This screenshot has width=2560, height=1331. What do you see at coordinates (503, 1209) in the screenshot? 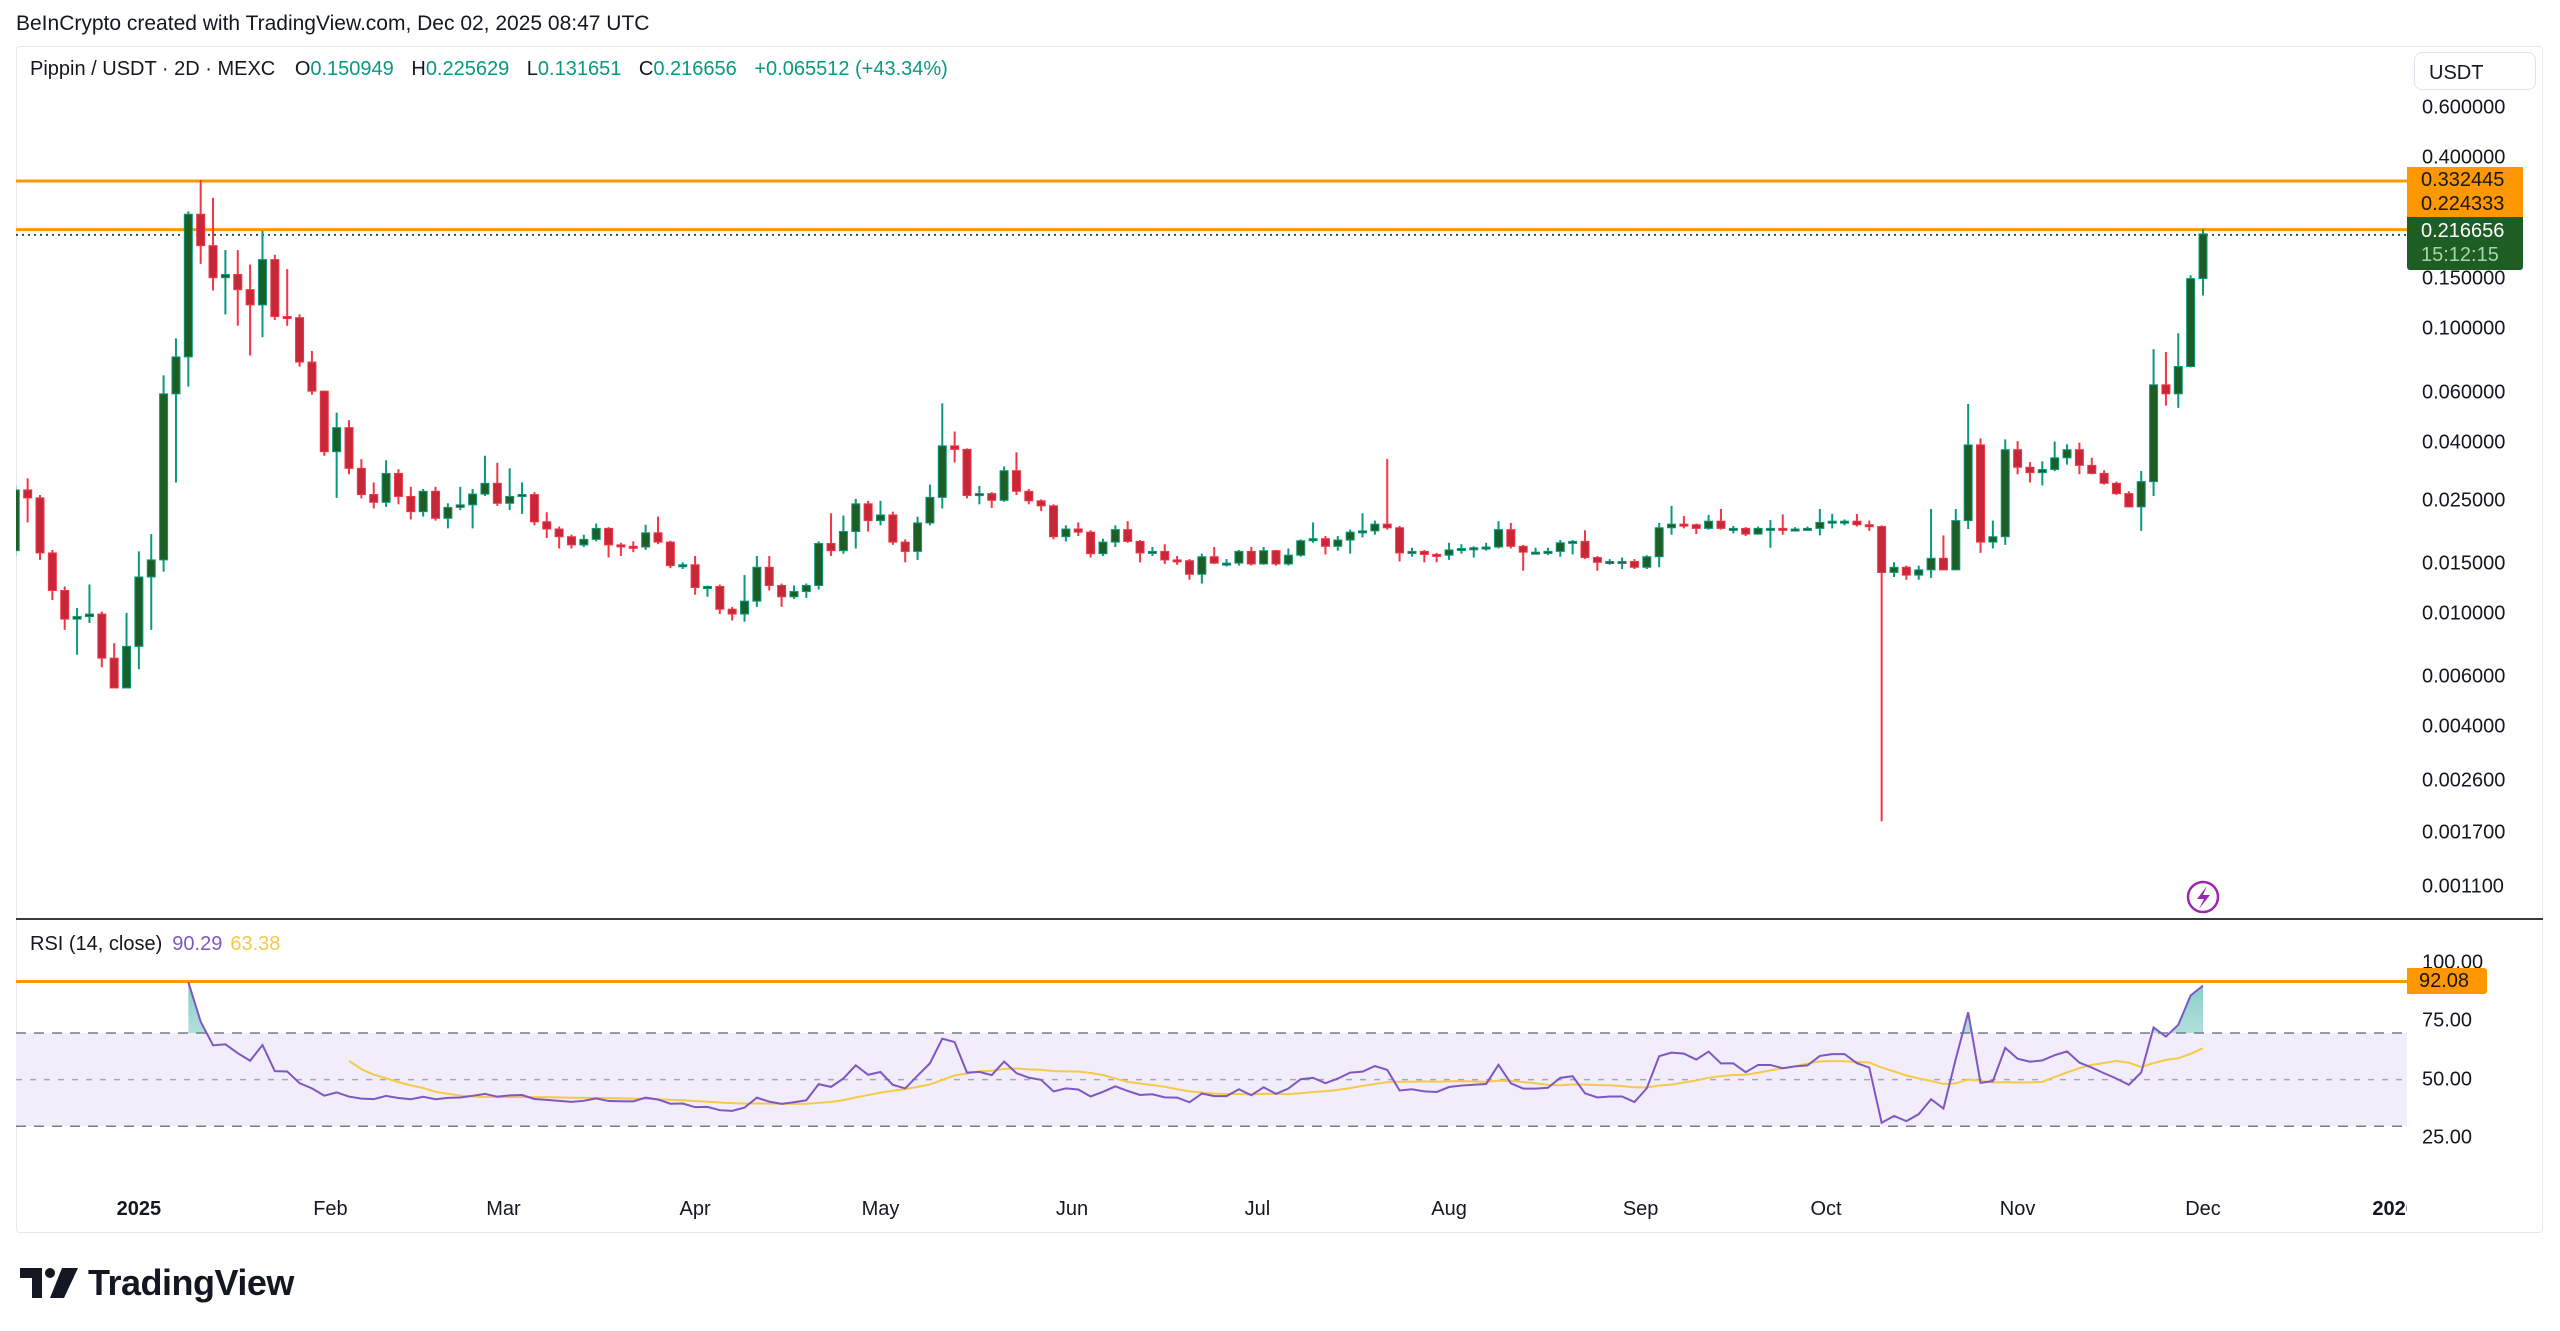
I see `time-tick-label: Mar` at bounding box center [503, 1209].